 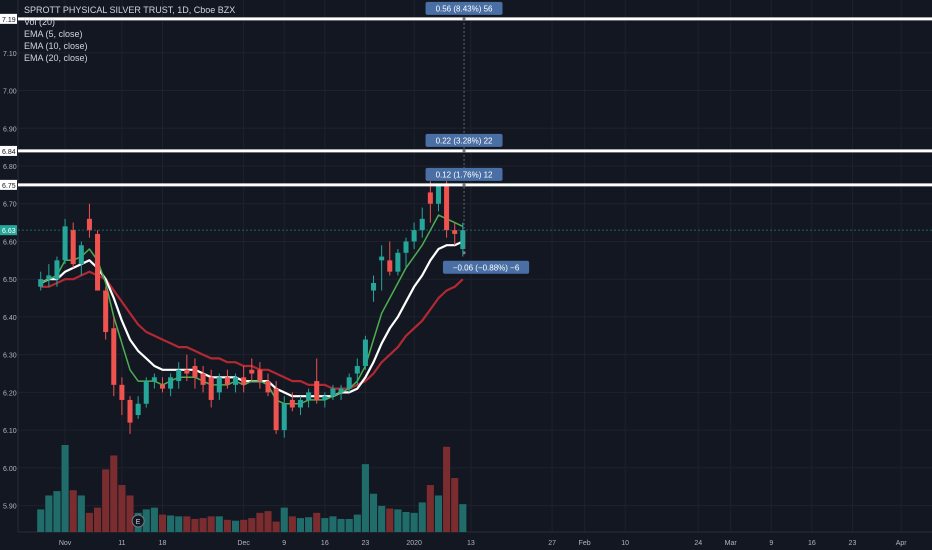 What do you see at coordinates (10, 469) in the screenshot?
I see `y-tick-label: 6.00` at bounding box center [10, 469].